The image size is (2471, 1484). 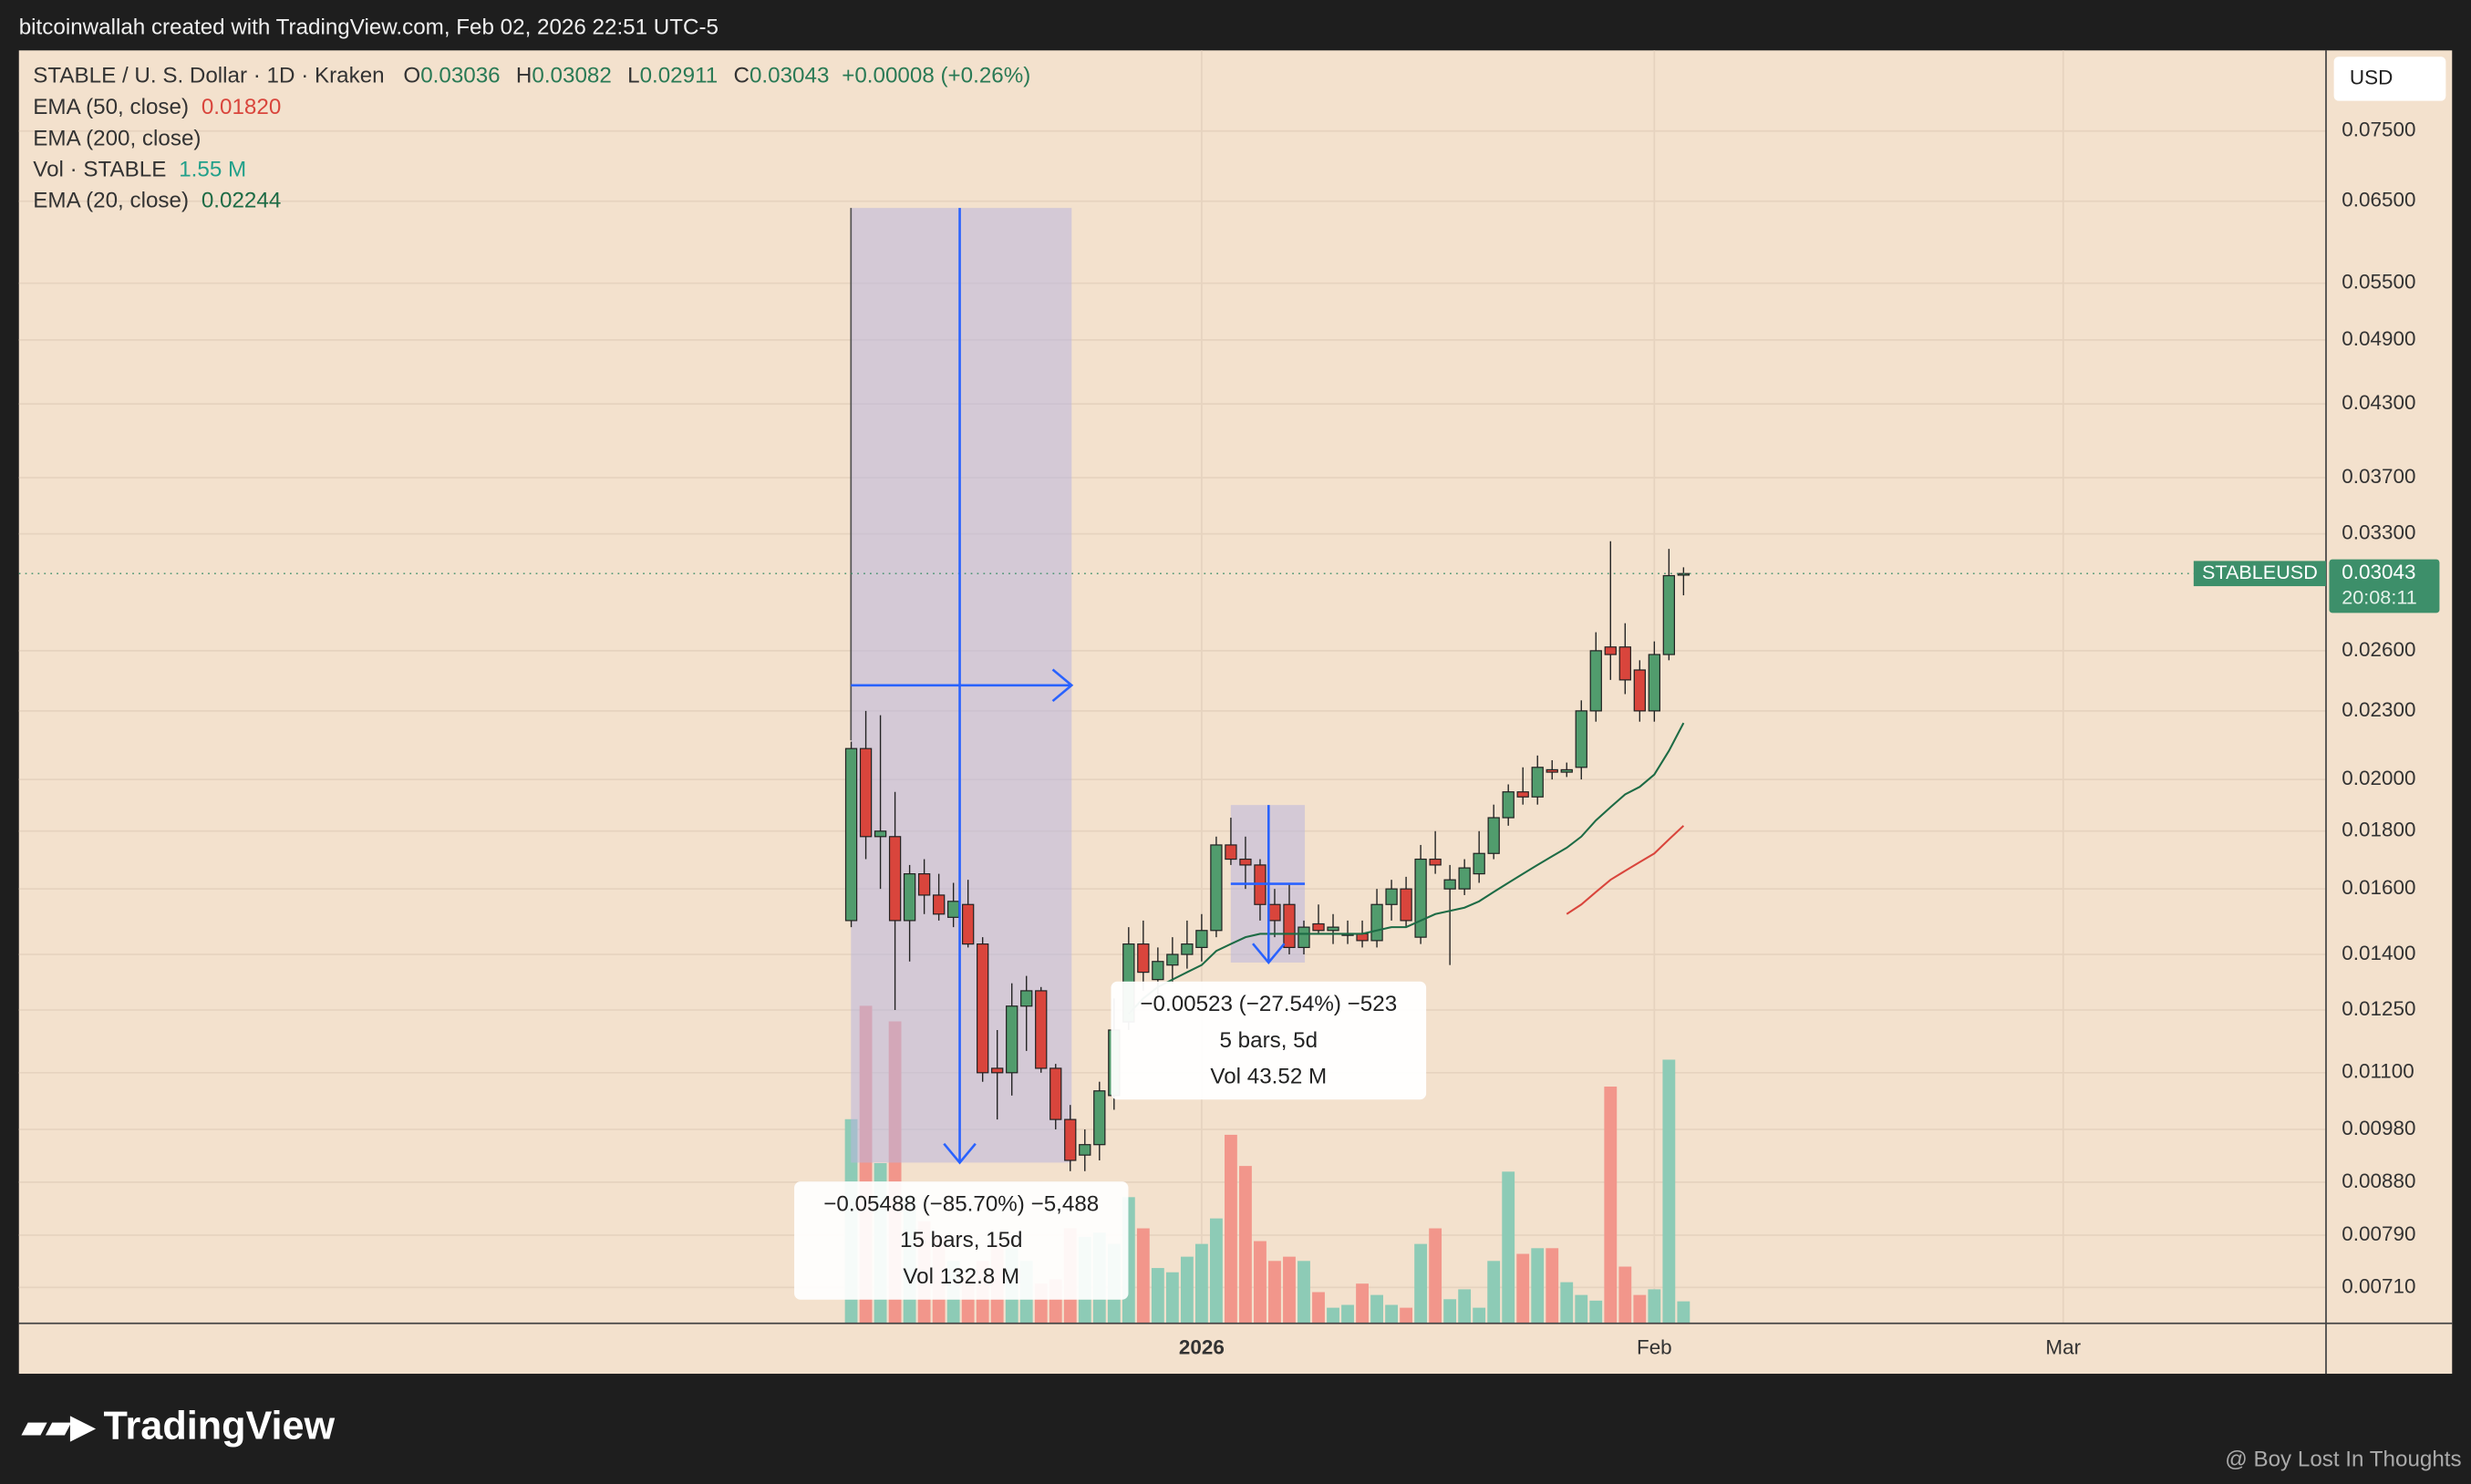 I want to click on legend-entry: EMA (20, close) 0.02244, so click(x=157, y=201).